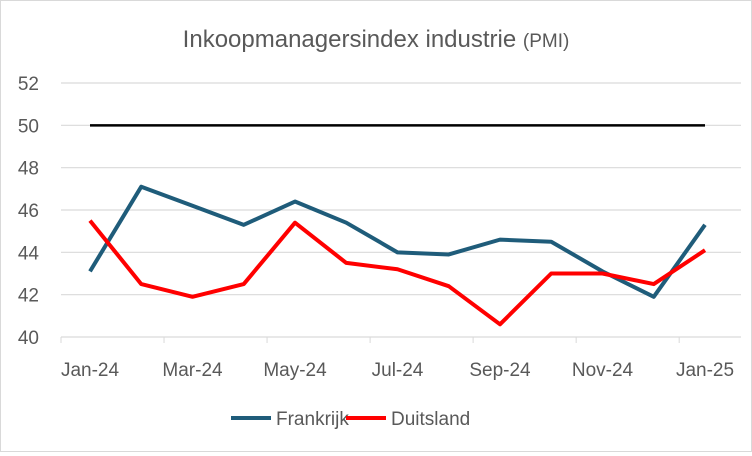  Describe the element at coordinates (705, 370) in the screenshot. I see `x-tick-label: Jan-25` at that location.